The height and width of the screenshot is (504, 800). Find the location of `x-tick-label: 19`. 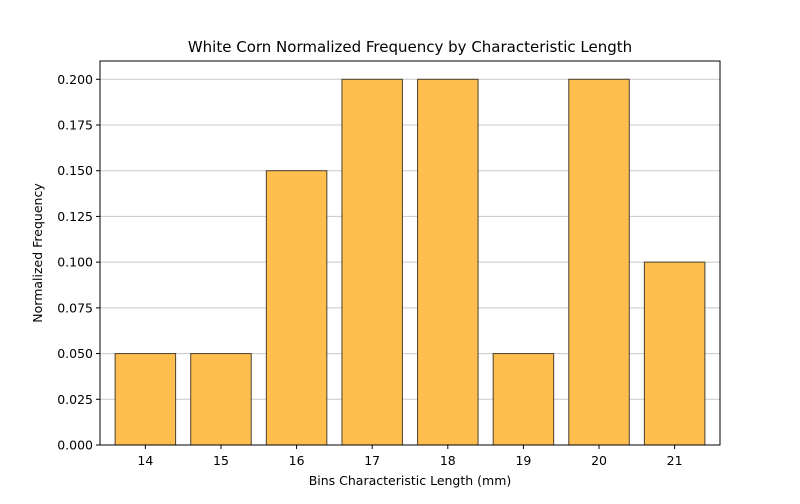

x-tick-label: 19 is located at coordinates (523, 460).